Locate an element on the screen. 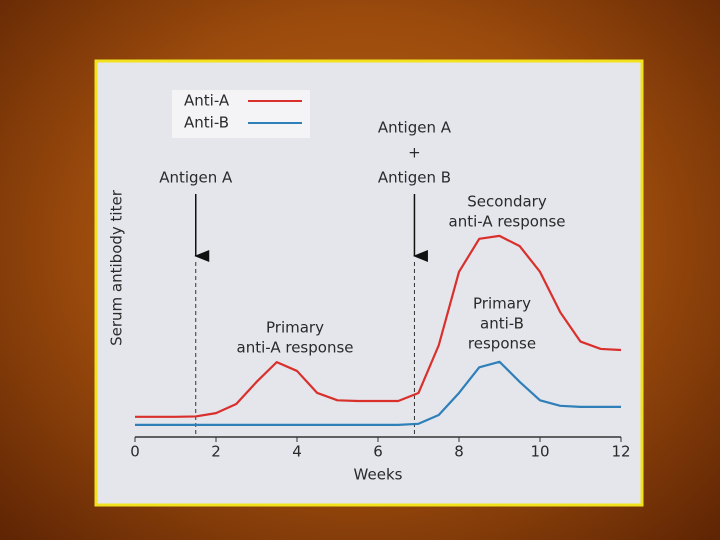 This screenshot has width=720, height=540. legend-label: Anti-A is located at coordinates (207, 101).